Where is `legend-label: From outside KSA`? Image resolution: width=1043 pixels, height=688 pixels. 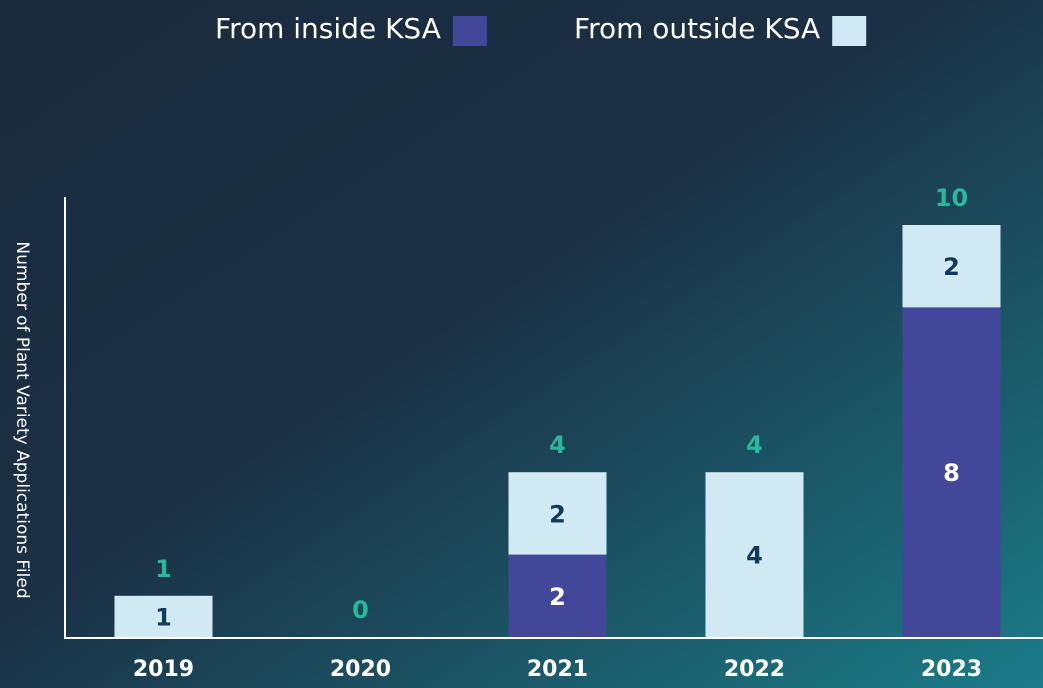 legend-label: From outside KSA is located at coordinates (697, 28).